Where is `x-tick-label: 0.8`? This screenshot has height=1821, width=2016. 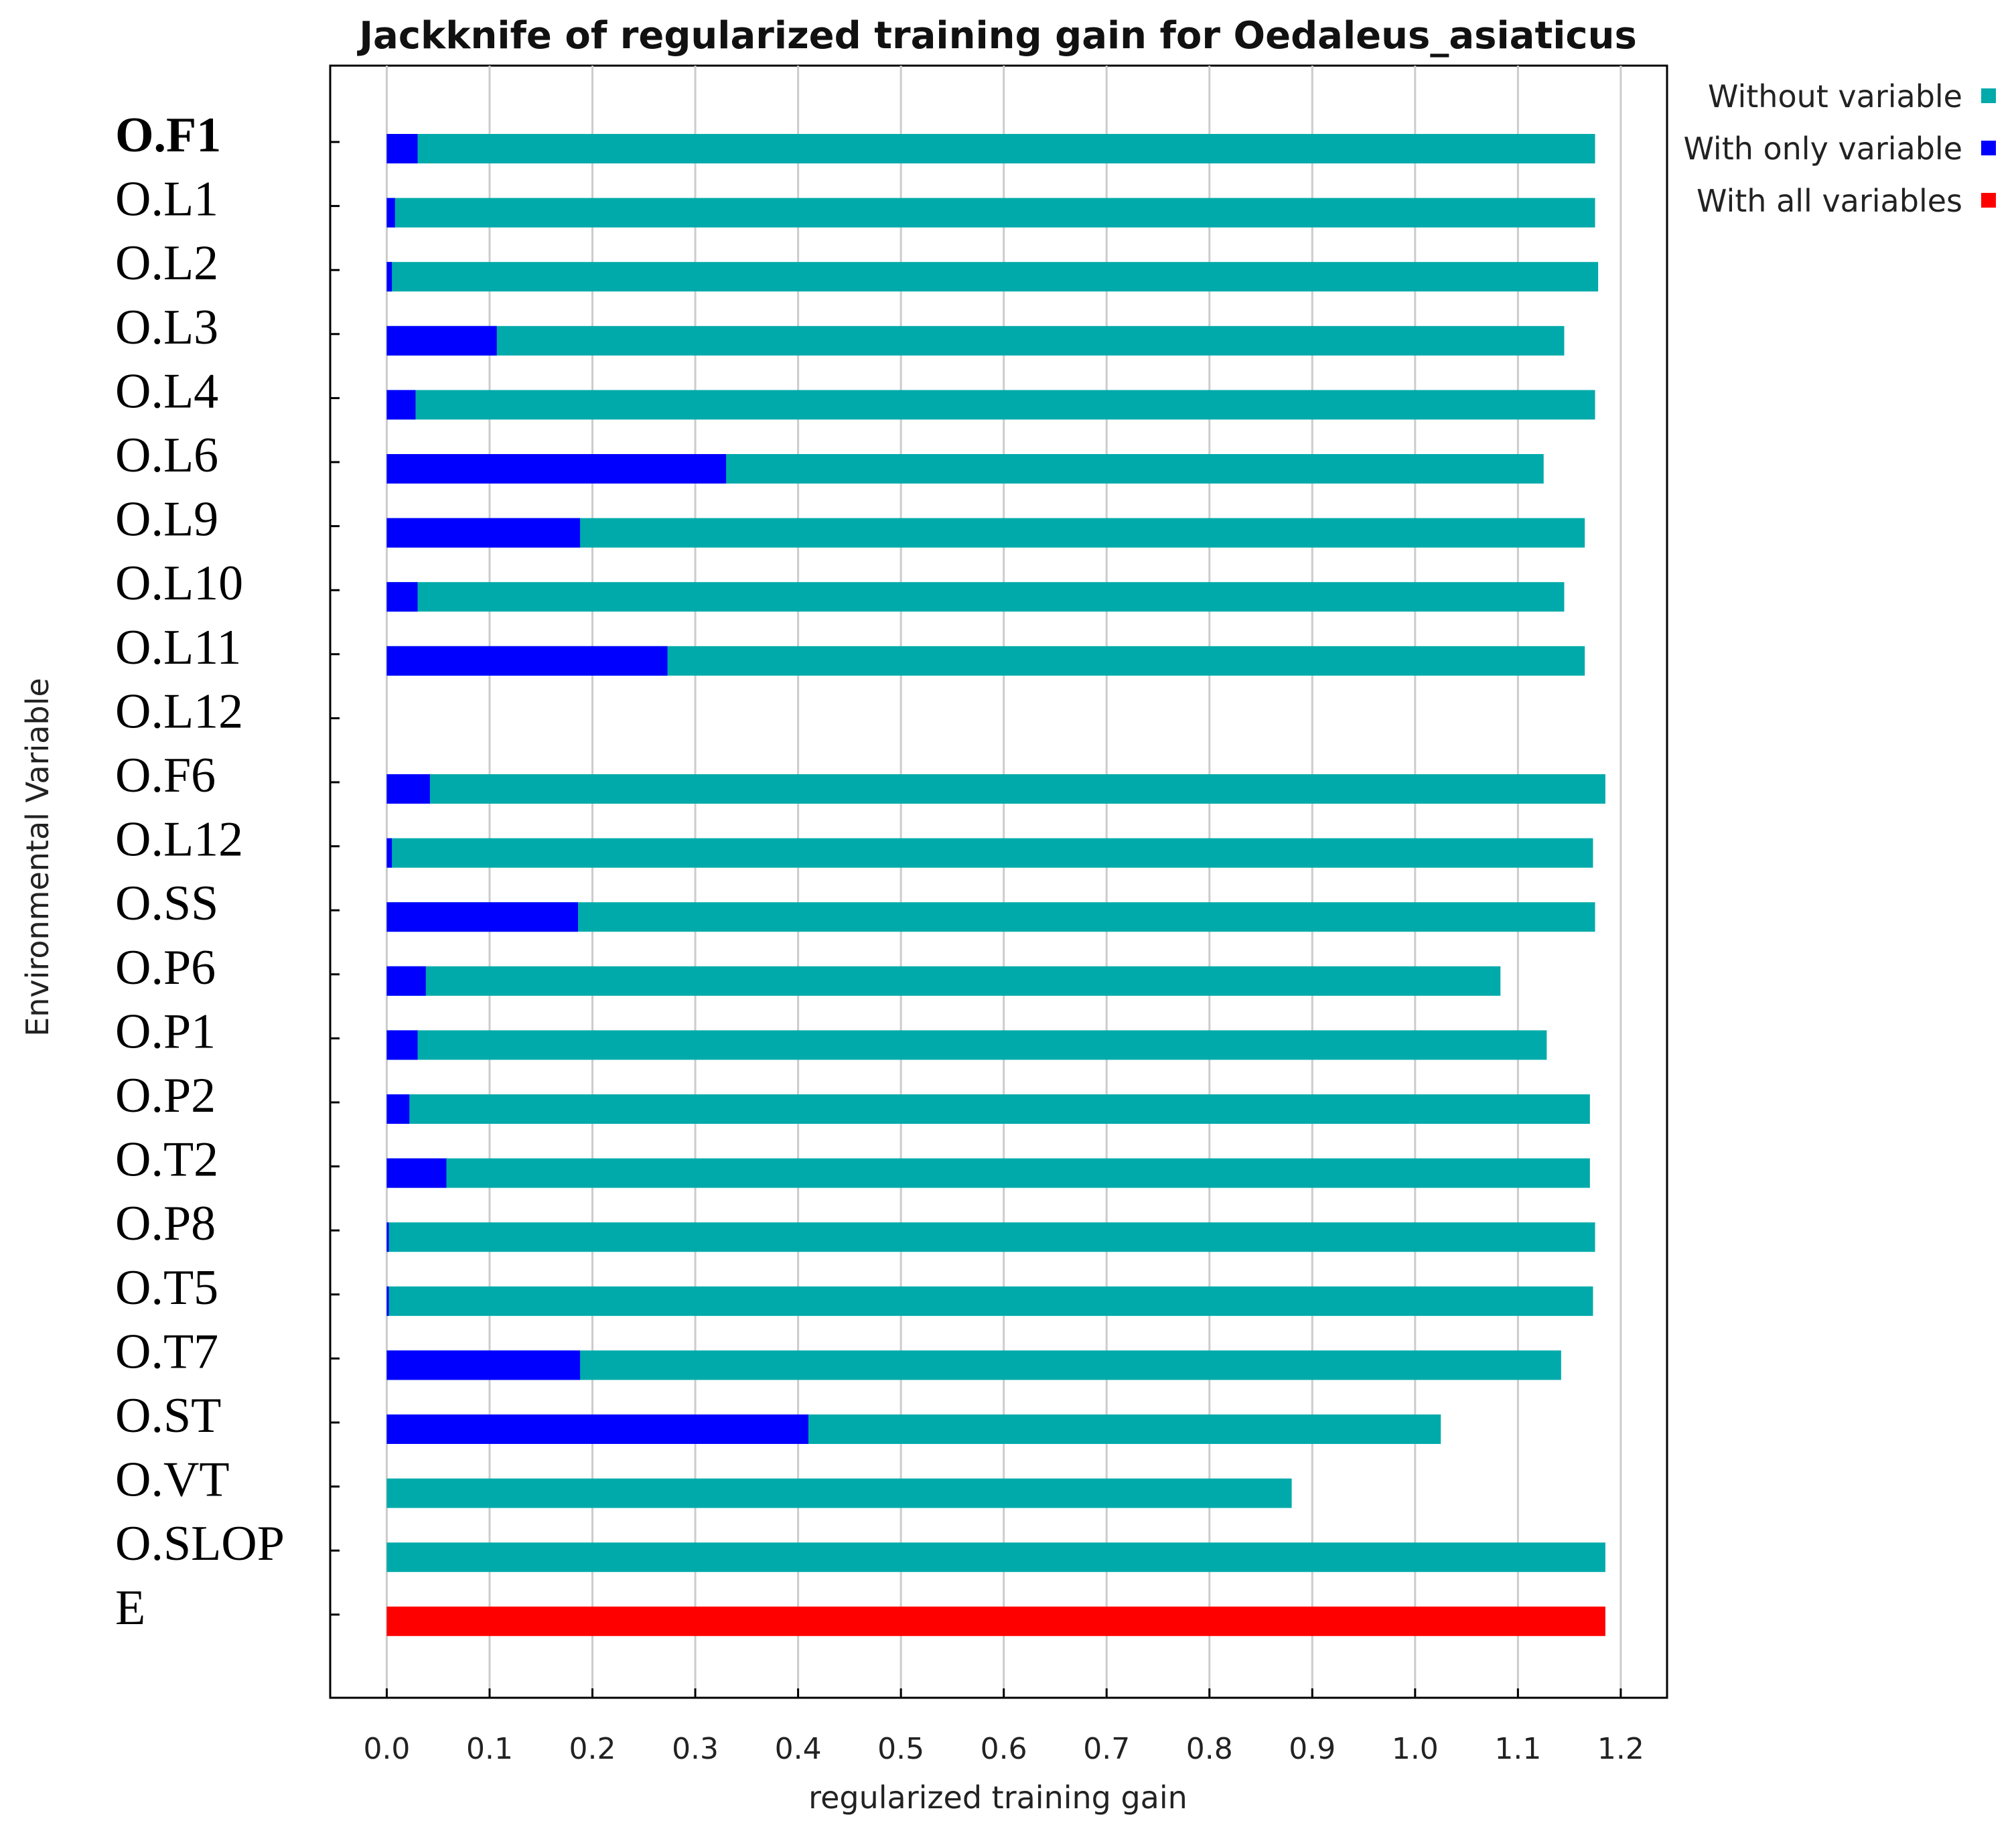
x-tick-label: 0.8 is located at coordinates (1209, 1749).